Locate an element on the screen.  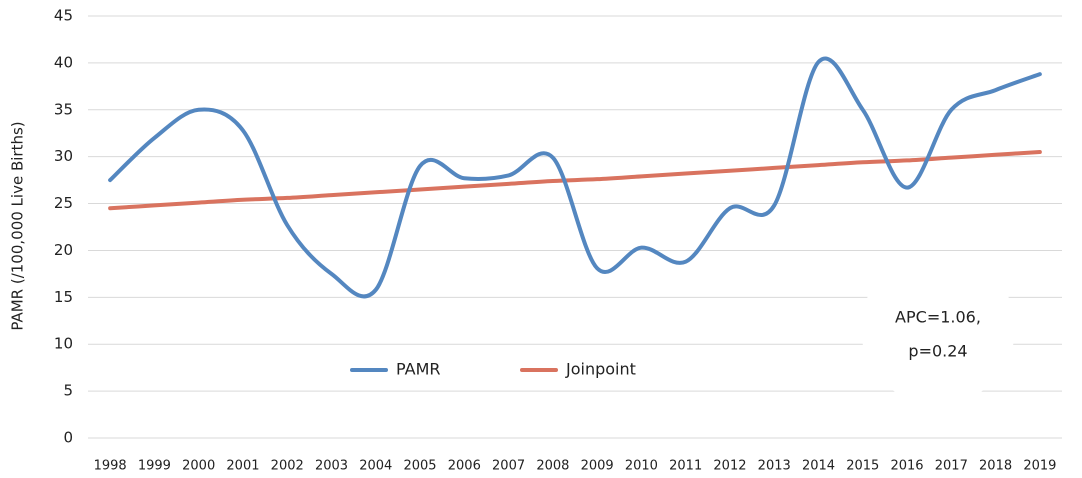
annotation-text: APC=1.06, is located at coordinates (938, 317).